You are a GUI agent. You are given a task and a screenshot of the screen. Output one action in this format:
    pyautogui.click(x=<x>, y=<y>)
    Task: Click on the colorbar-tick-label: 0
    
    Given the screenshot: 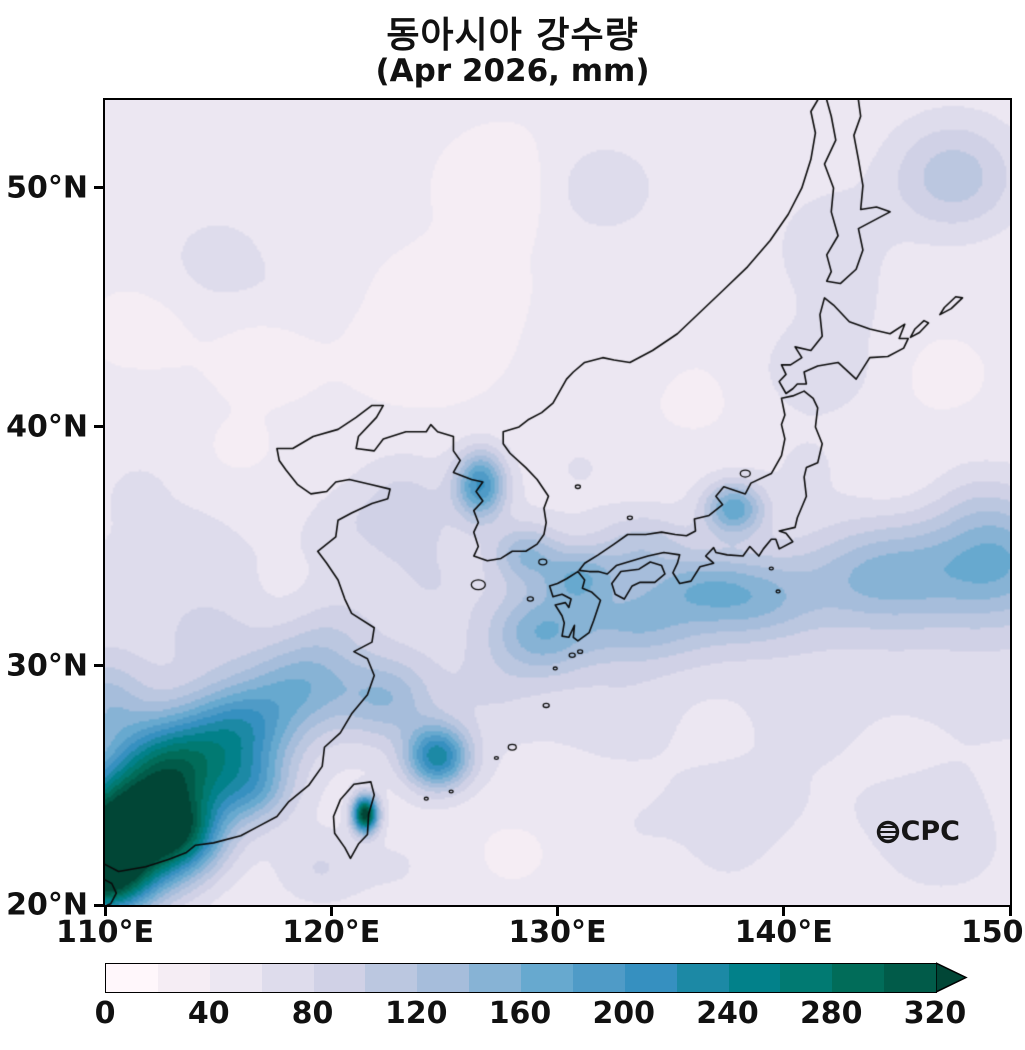 What is the action you would take?
    pyautogui.click(x=105, y=1013)
    